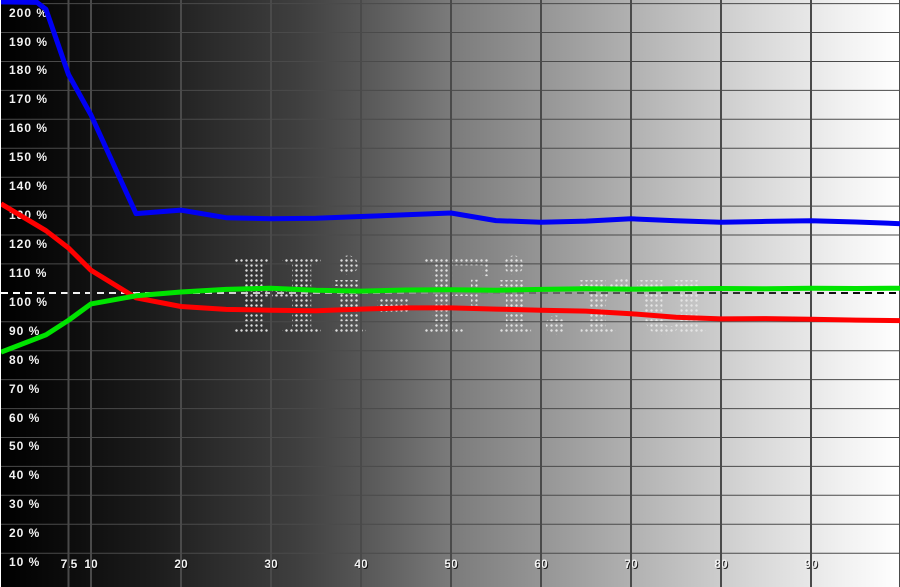 This screenshot has width=900, height=587. Describe the element at coordinates (25, 389) in the screenshot. I see `y-axis-tick-label: 70 %` at that location.